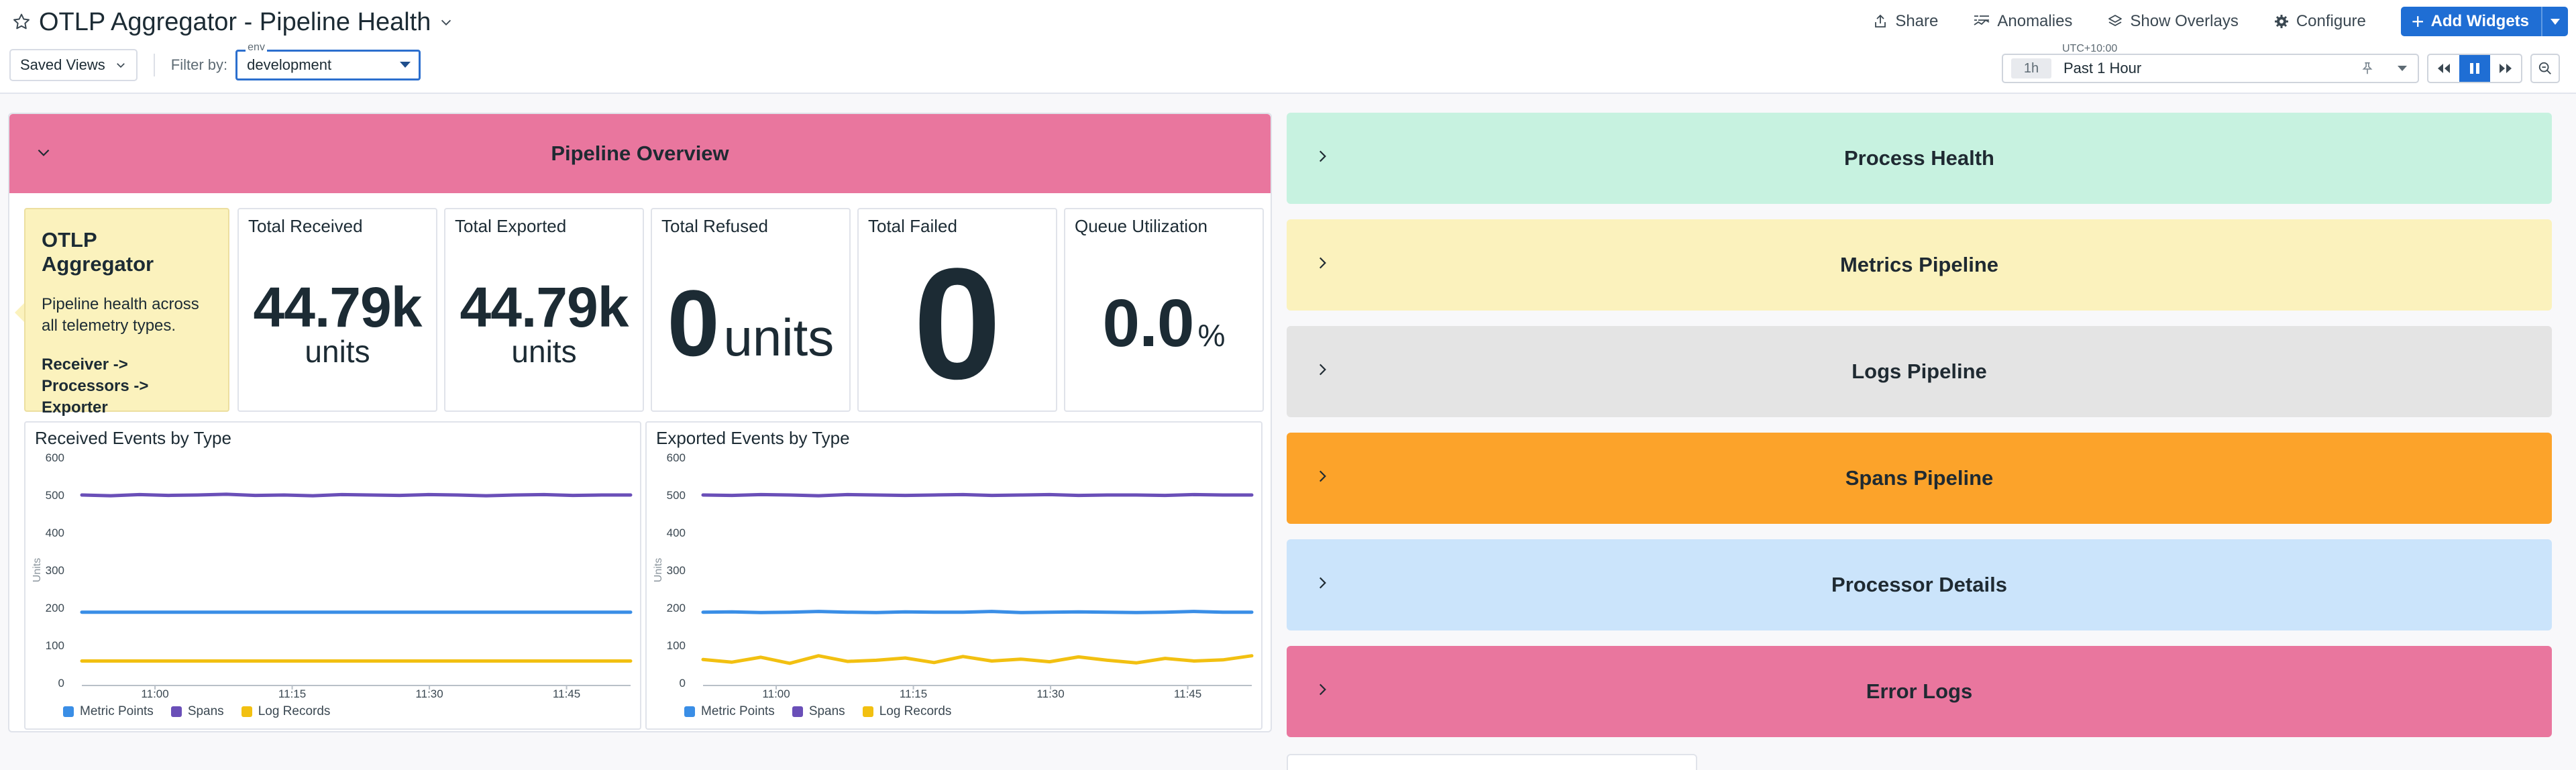  I want to click on group-title: Error Logs, so click(1919, 691).